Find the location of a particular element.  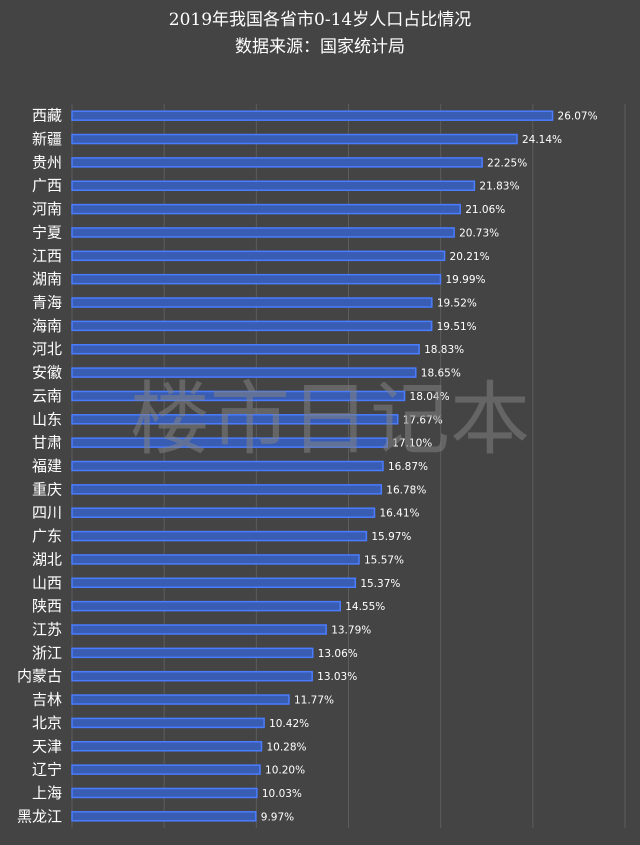

data-label: 10.42% is located at coordinates (289, 724).